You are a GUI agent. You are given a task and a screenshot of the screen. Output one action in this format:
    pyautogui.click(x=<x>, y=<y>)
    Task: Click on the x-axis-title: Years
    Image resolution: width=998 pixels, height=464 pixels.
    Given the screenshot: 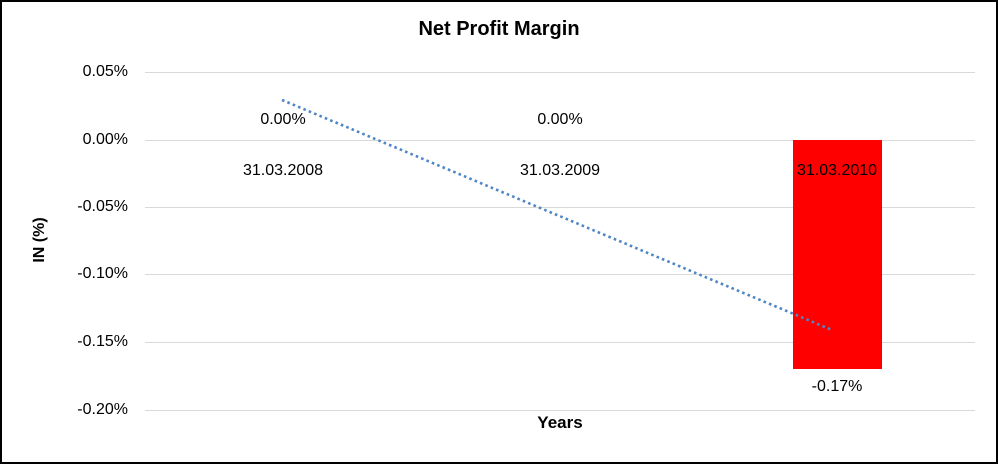 What is the action you would take?
    pyautogui.click(x=560, y=422)
    